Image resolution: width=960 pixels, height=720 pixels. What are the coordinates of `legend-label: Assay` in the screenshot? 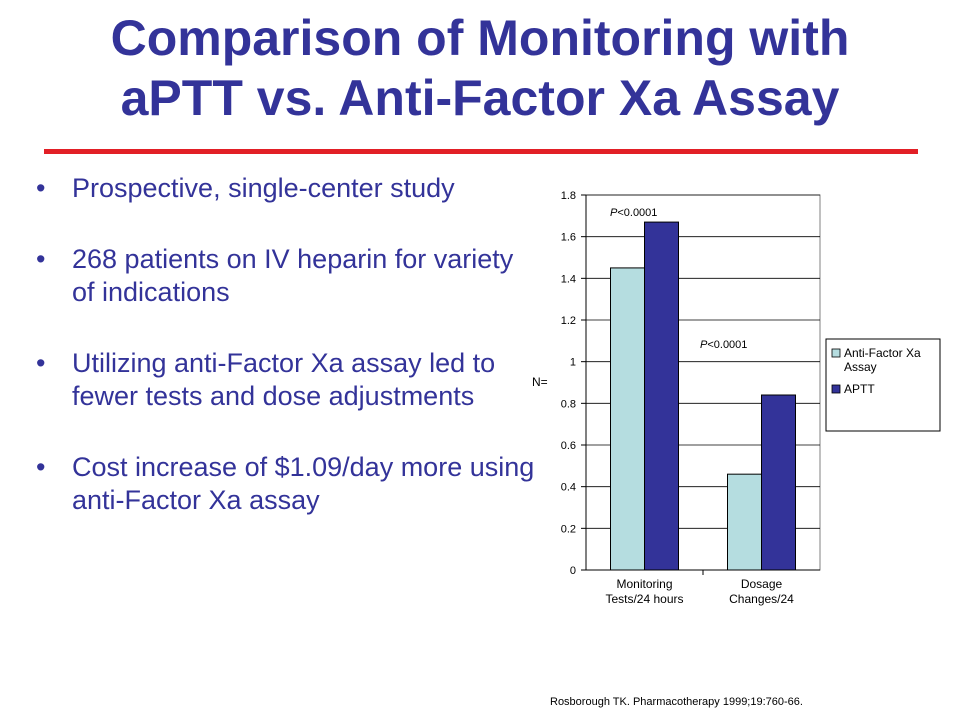 It's located at (860, 367).